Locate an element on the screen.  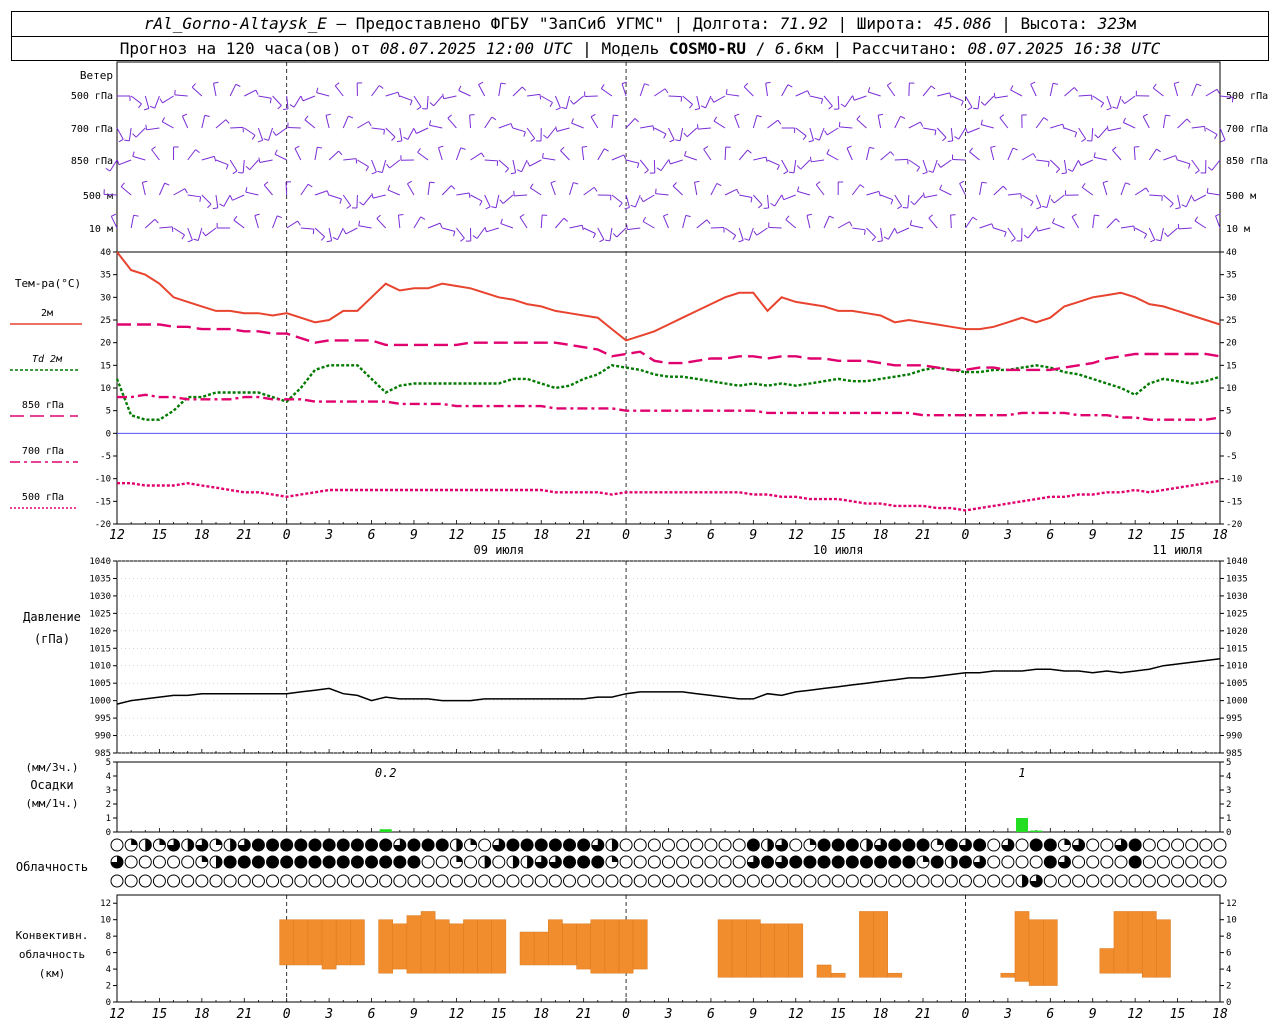
x-tick-label: 18 is located at coordinates (881, 1014).